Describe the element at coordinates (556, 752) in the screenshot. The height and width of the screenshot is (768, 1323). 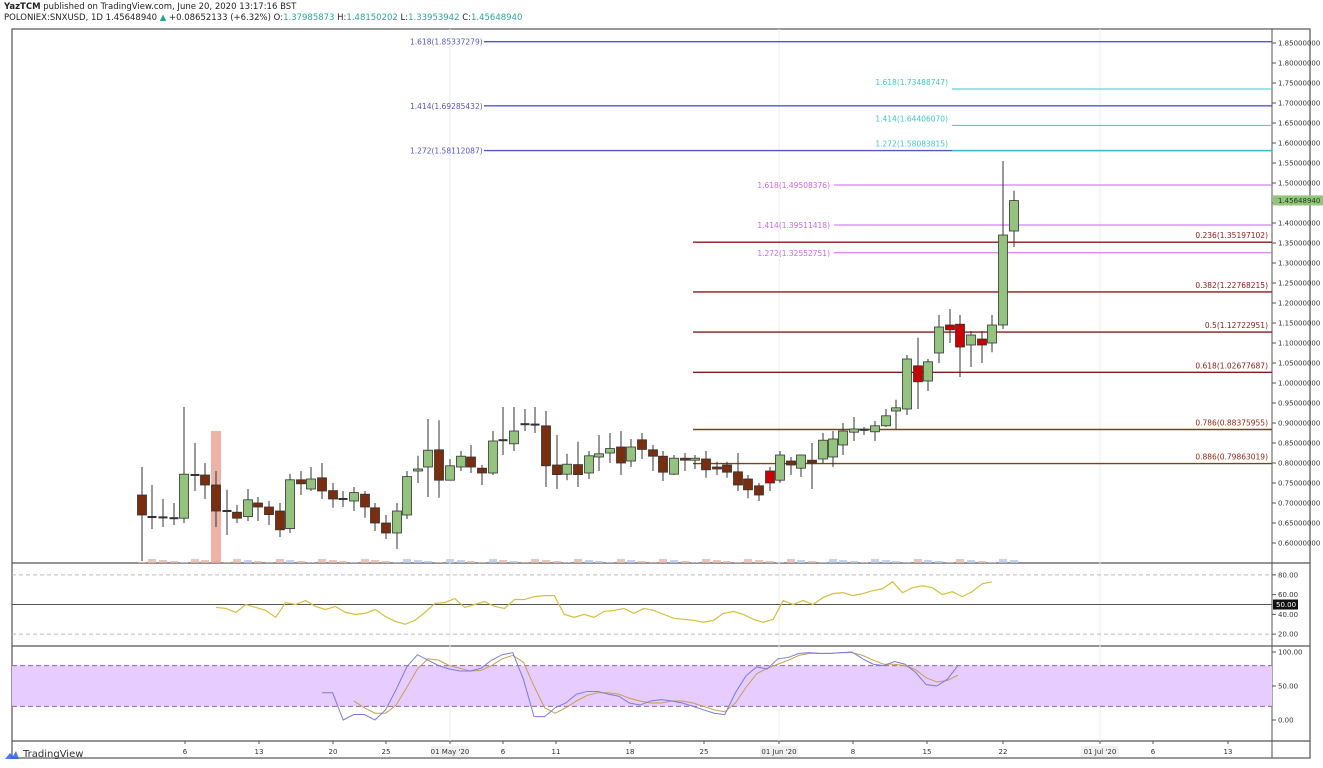
I see `time-tick-label: 11` at that location.